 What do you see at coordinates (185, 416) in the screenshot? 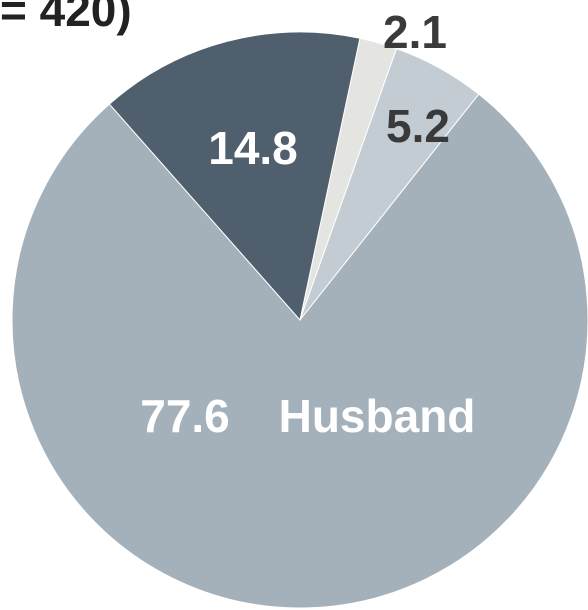
I see `value-label: 77.6` at bounding box center [185, 416].